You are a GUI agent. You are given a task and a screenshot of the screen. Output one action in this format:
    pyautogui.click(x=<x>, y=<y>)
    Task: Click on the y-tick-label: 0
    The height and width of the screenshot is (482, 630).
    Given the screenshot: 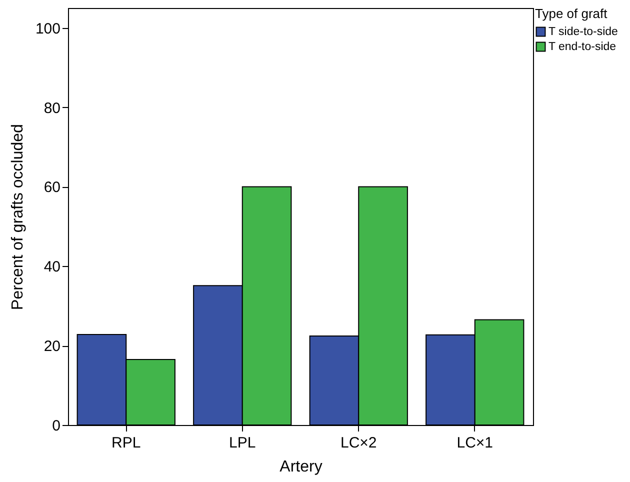 What is the action you would take?
    pyautogui.click(x=56, y=426)
    